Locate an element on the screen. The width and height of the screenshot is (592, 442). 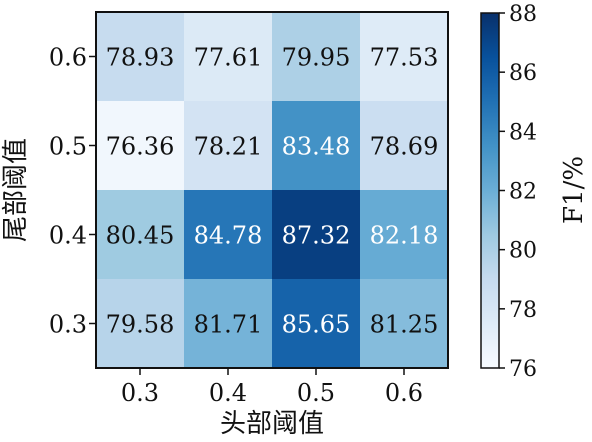
y-axis-ticks: 0.6 0.5 0.4 0.3 is located at coordinates (72, 191).